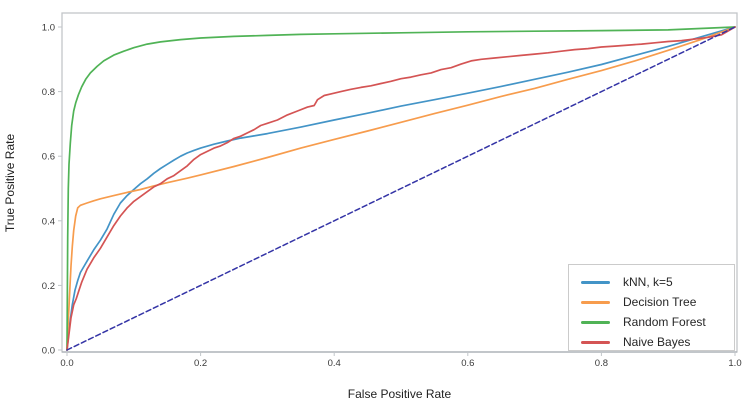 The height and width of the screenshot is (409, 751). I want to click on y-tick-label: 1.0, so click(48, 28).